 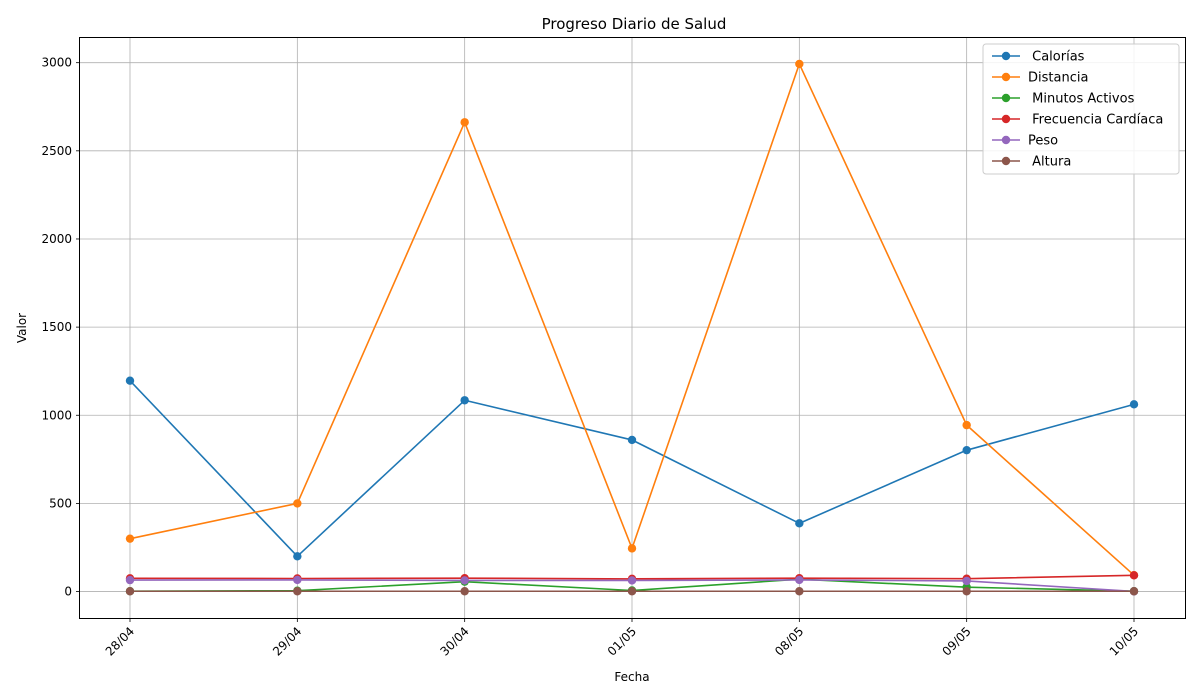 What do you see at coordinates (56, 327) in the screenshot?
I see `y-tick-label: 1500` at bounding box center [56, 327].